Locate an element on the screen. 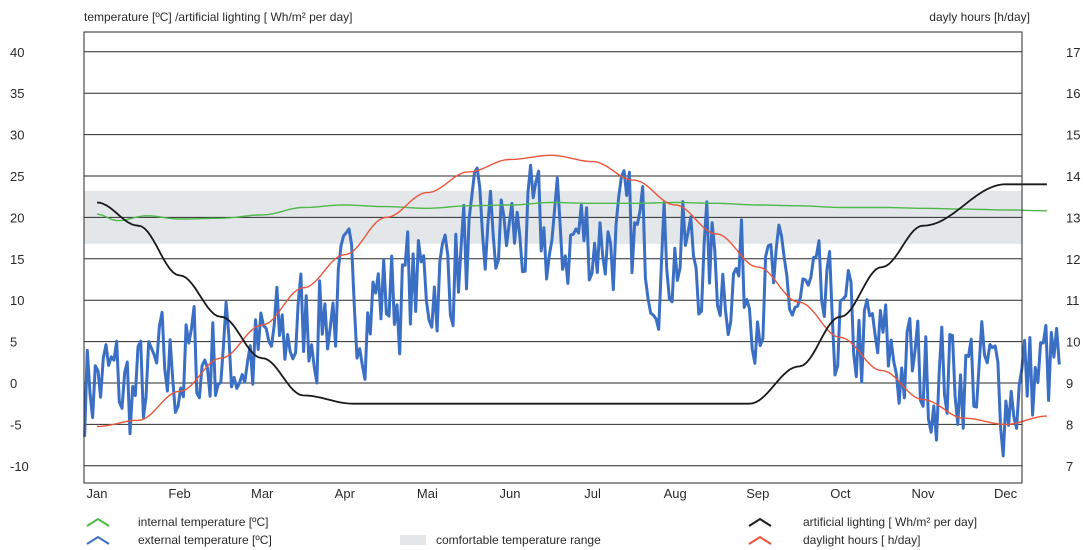 This screenshot has width=1083, height=550. left-tick-label: -10 is located at coordinates (19, 466).